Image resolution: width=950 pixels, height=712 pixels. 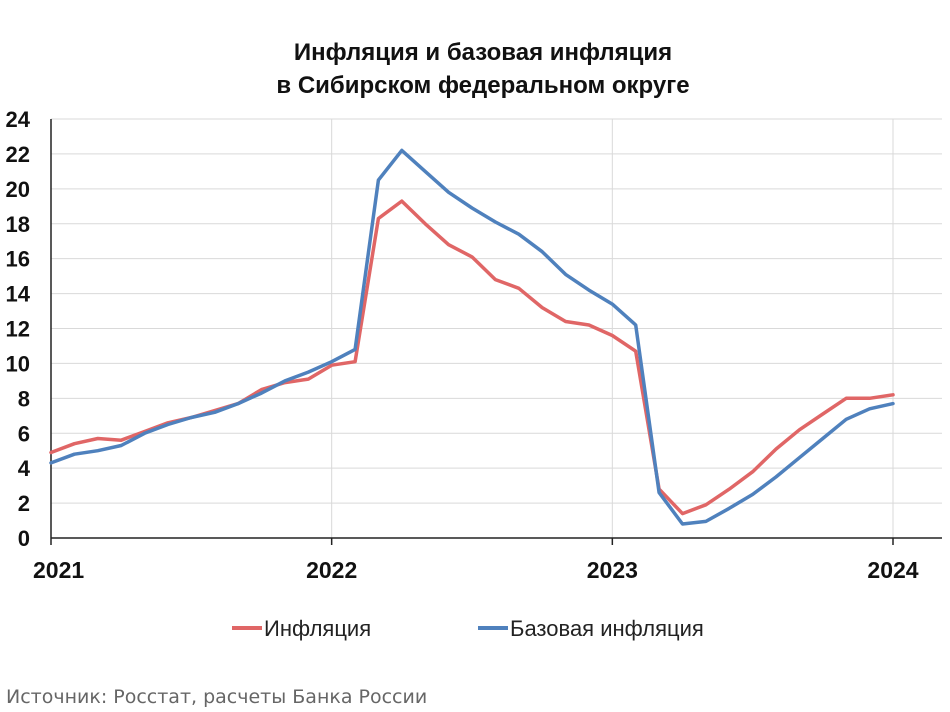 I want to click on y-tick-label-0: 0, so click(x=24, y=538).